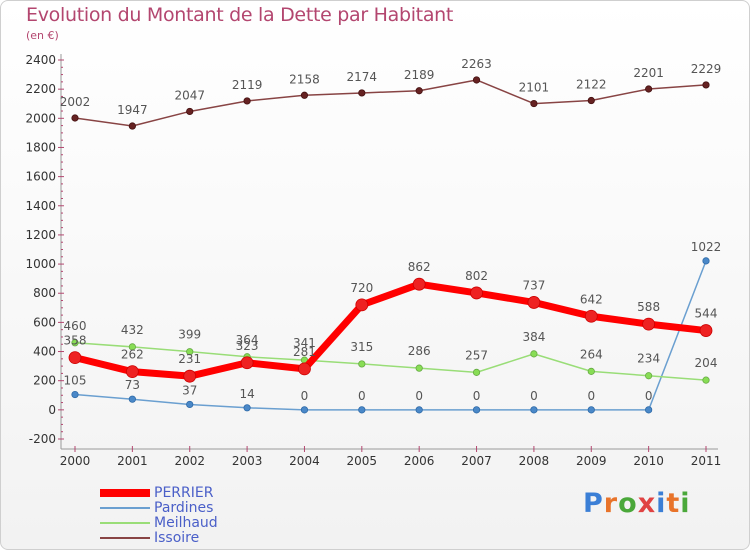  I want to click on legend-label-issoire: Issoire, so click(177, 538).